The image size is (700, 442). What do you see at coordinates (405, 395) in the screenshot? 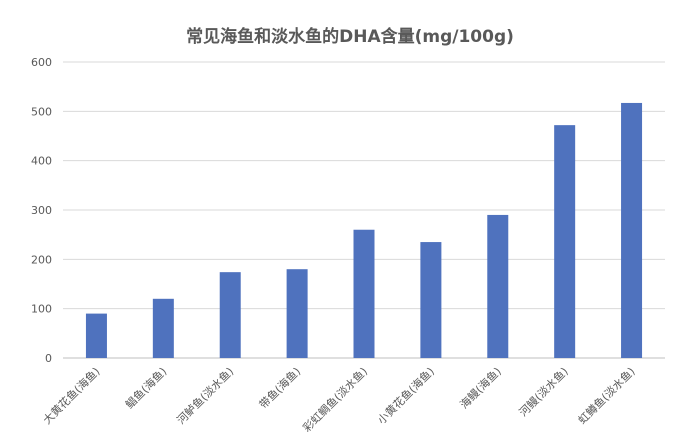
I see `x-category-label: 小黄花鱼(海鱼)` at bounding box center [405, 395].